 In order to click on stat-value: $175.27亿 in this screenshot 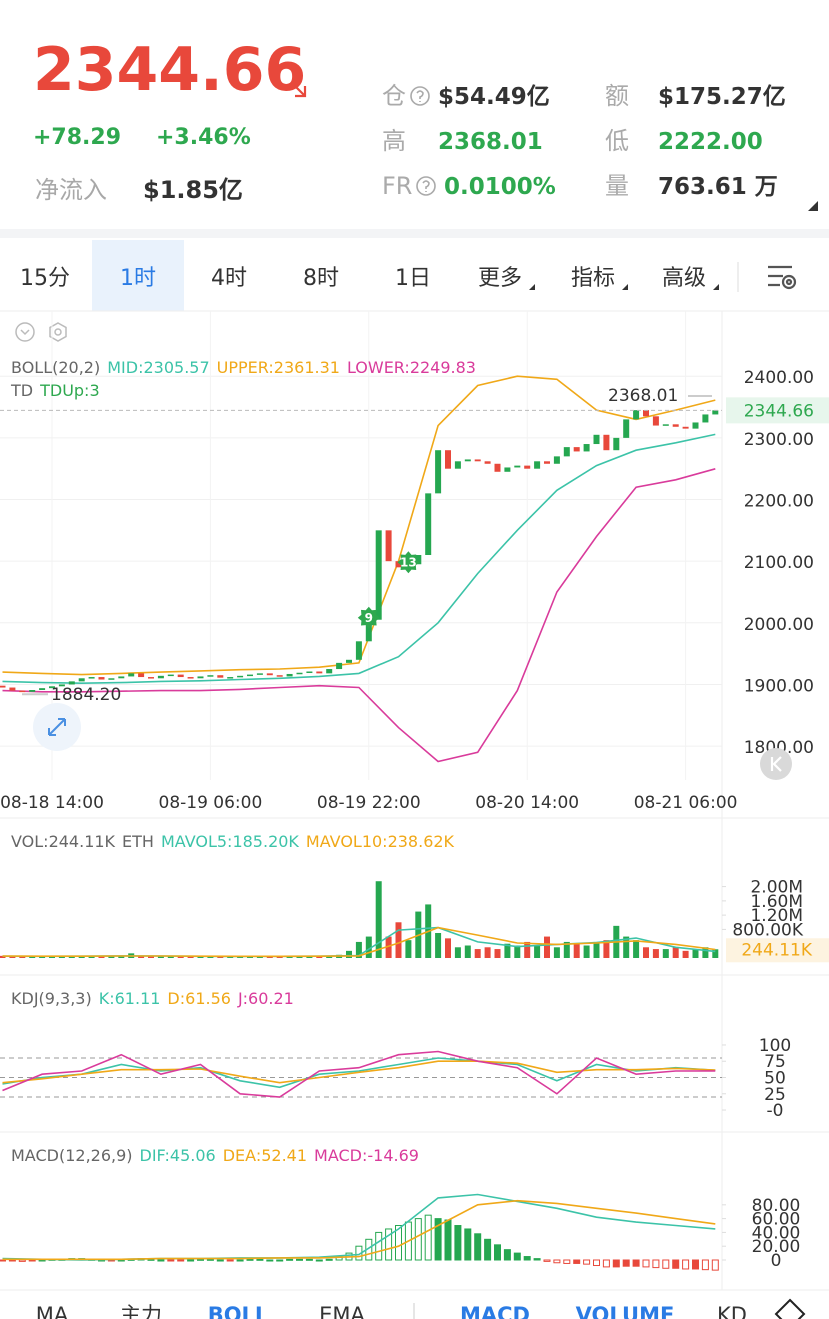, I will do `click(722, 97)`.